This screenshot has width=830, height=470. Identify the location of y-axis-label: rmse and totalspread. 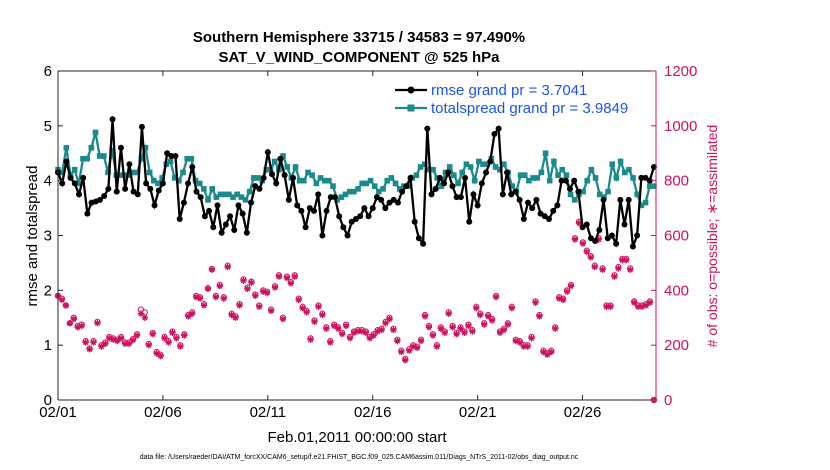
(32, 236).